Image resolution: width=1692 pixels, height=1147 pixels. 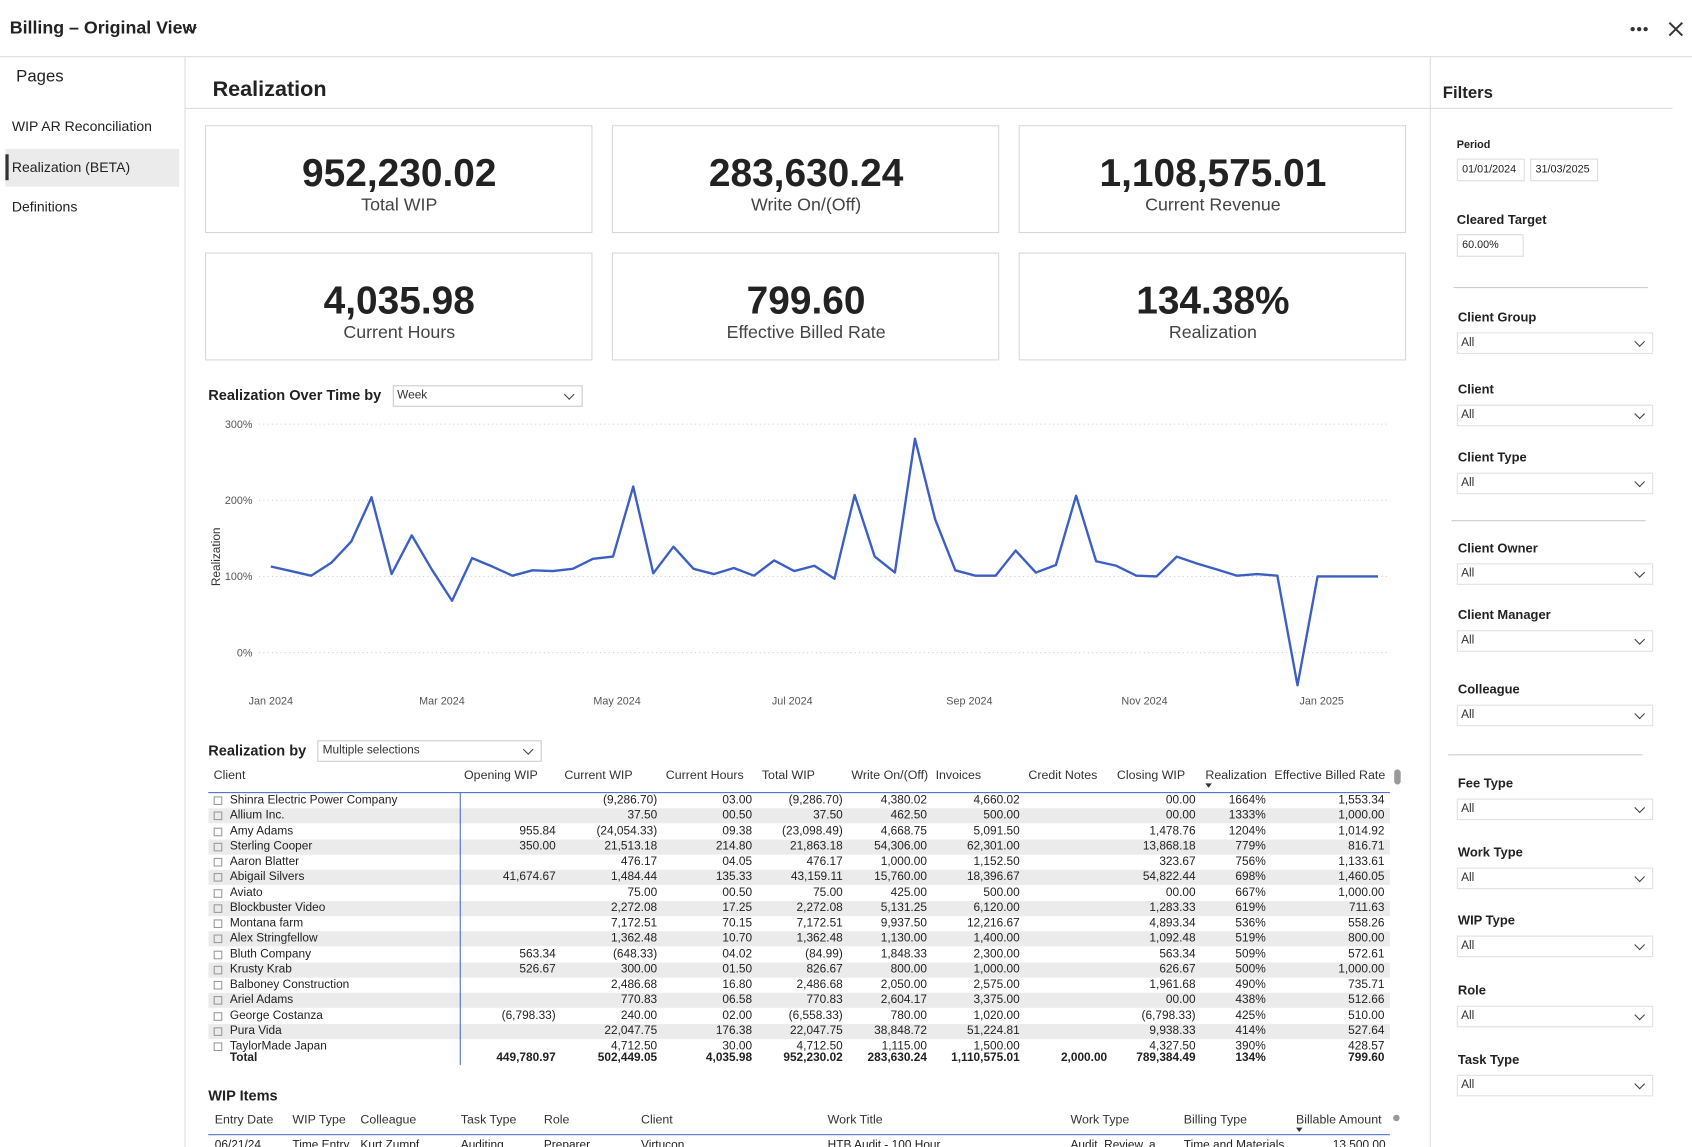 What do you see at coordinates (737, 831) in the screenshot?
I see `table-cell: 09.38` at bounding box center [737, 831].